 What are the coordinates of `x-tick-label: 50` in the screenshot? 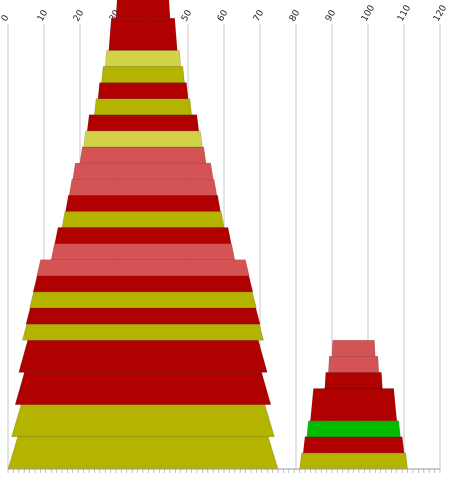 It's located at (187, 15).